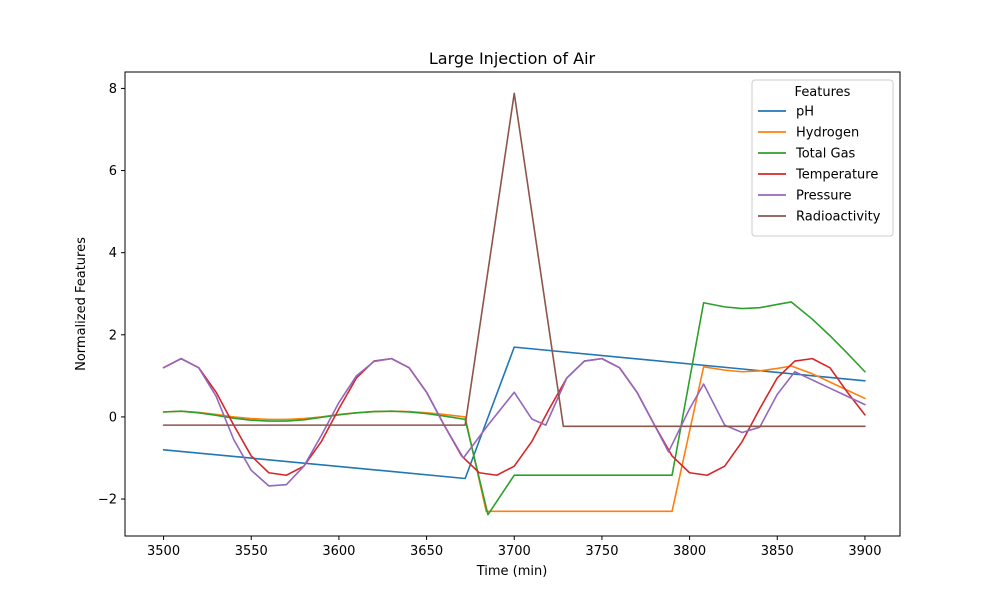  Describe the element at coordinates (601, 551) in the screenshot. I see `x-tick-label: 3750` at that location.